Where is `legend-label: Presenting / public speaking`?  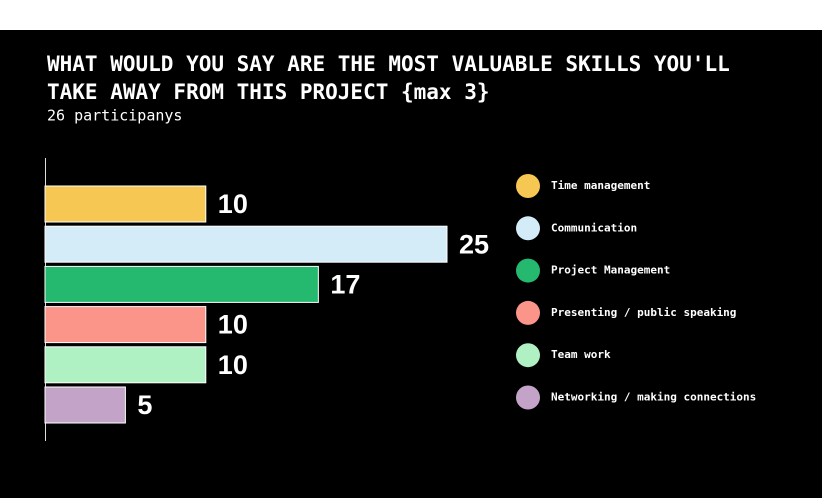
legend-label: Presenting / public speaking is located at coordinates (643, 312).